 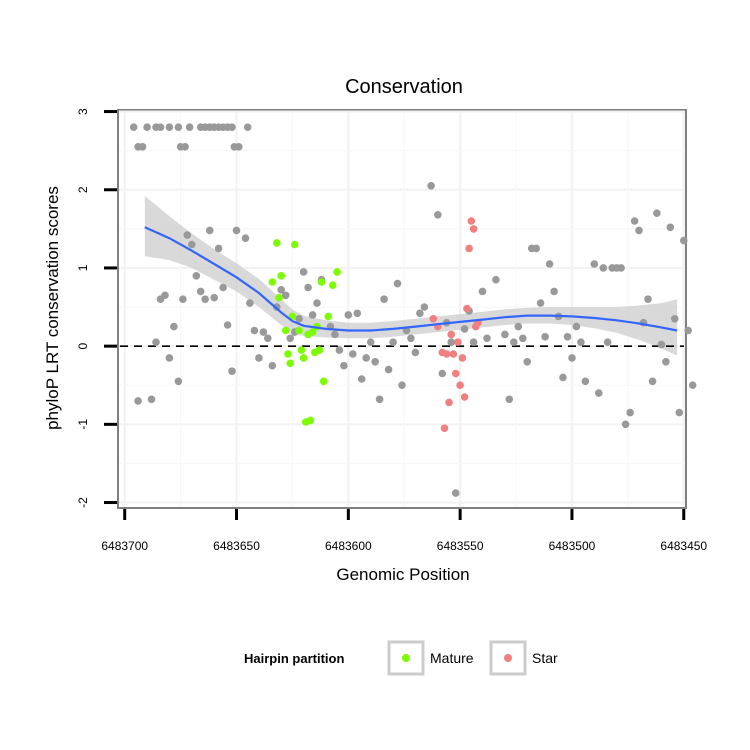 I want to click on y-tick-label: 2, so click(x=83, y=189).